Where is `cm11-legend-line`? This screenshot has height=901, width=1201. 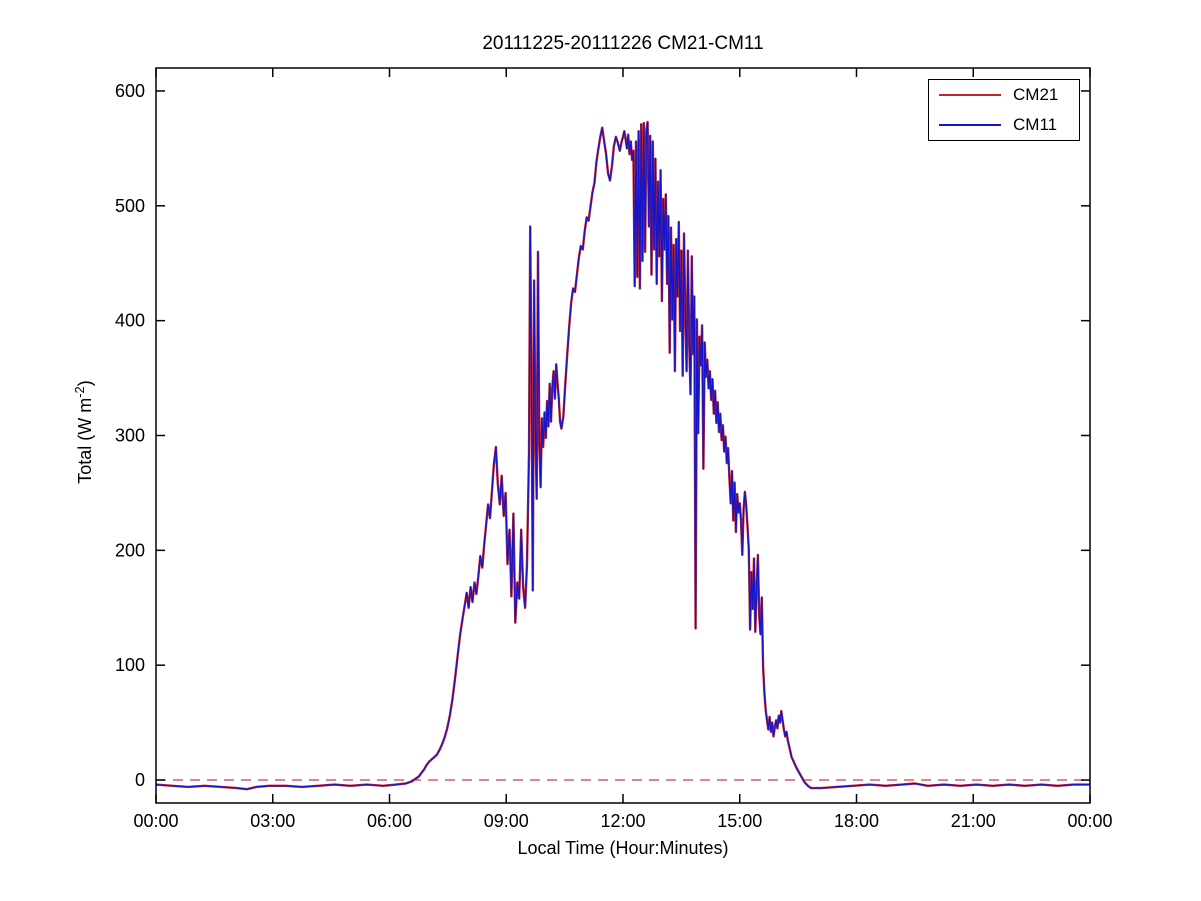 cm11-legend-line is located at coordinates (970, 125).